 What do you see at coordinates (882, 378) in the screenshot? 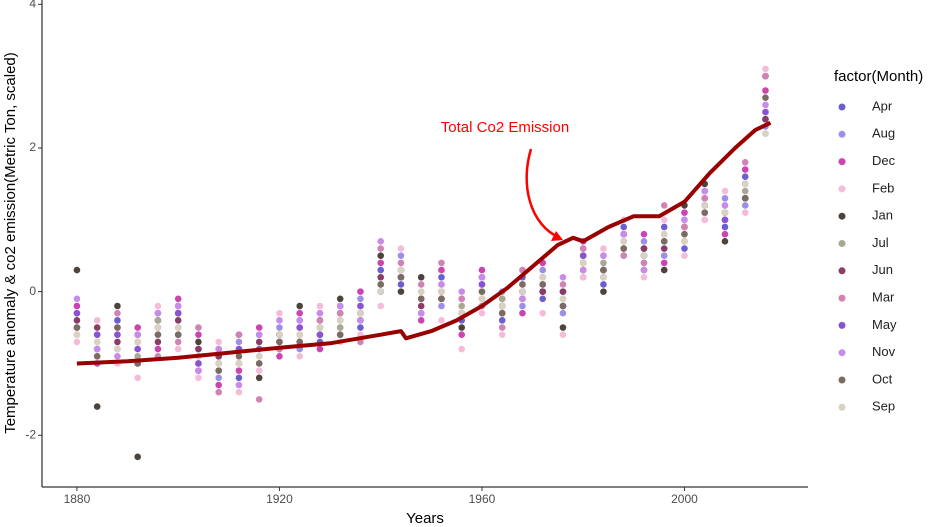
I see `legend-label: Oct` at bounding box center [882, 378].